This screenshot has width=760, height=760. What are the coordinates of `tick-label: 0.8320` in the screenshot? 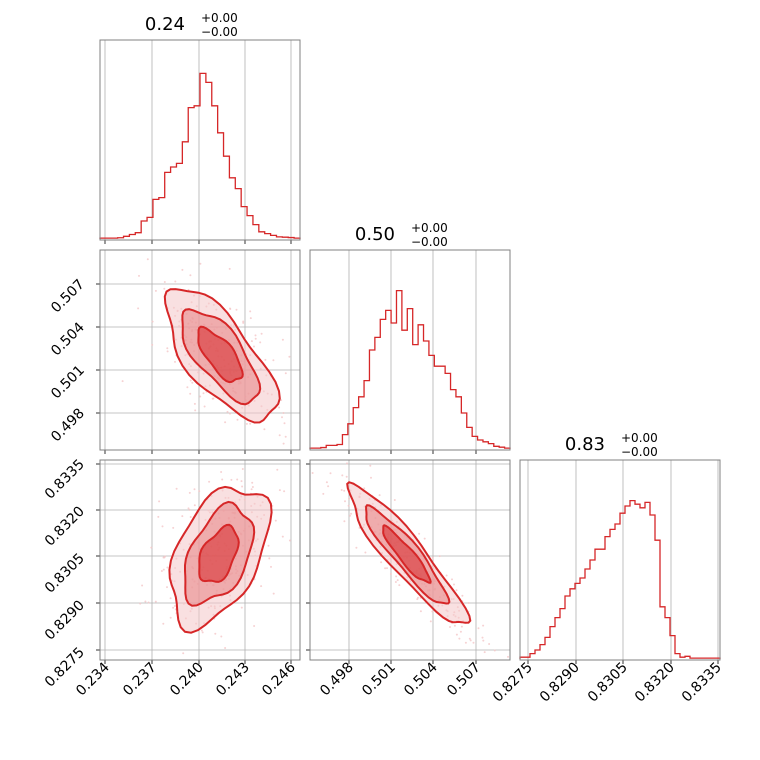 It's located at (655, 683).